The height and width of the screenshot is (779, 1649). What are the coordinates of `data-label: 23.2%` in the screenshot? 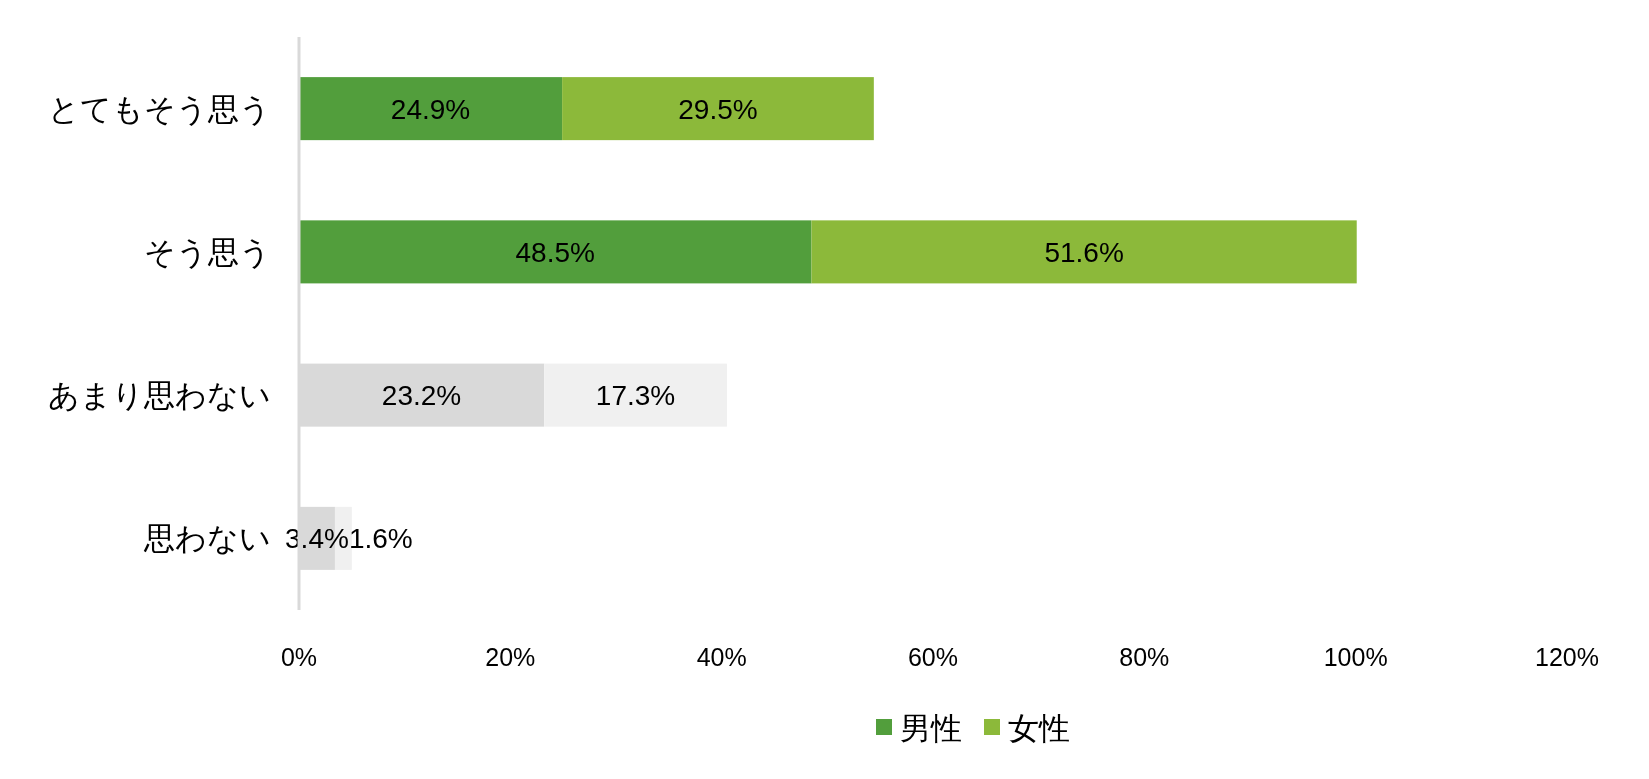 It's located at (421, 396).